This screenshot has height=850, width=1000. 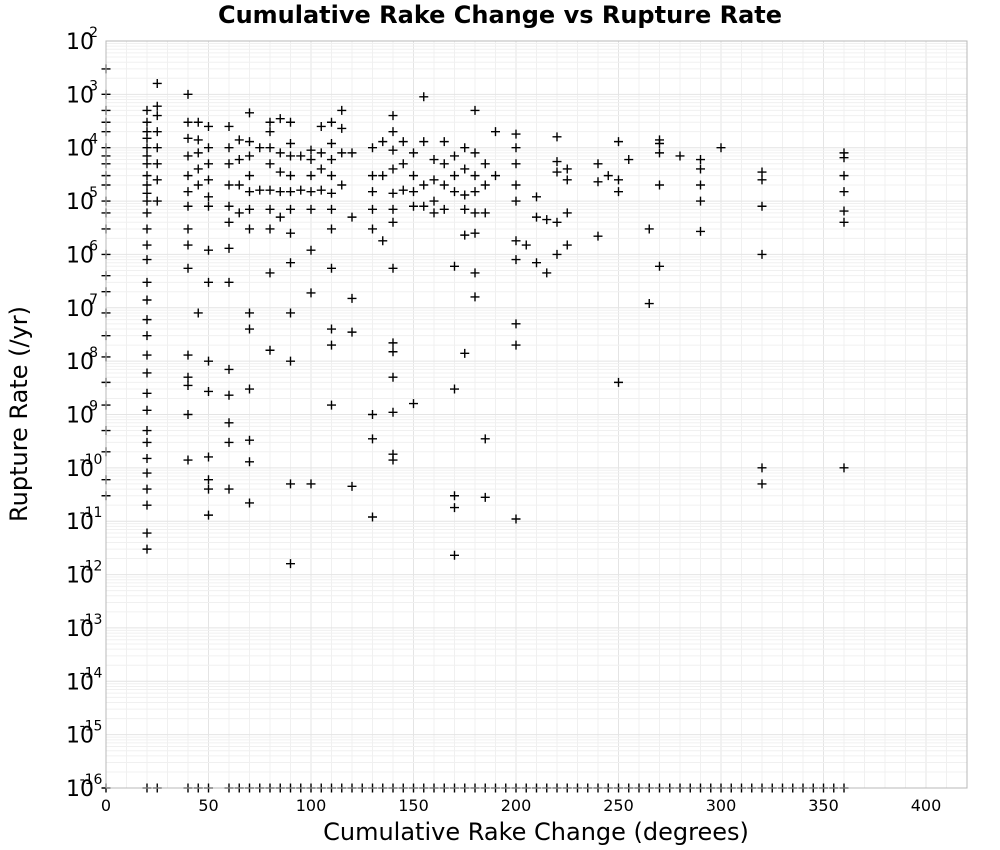 I want to click on y-tick-exponent: -5, so click(x=91, y=193).